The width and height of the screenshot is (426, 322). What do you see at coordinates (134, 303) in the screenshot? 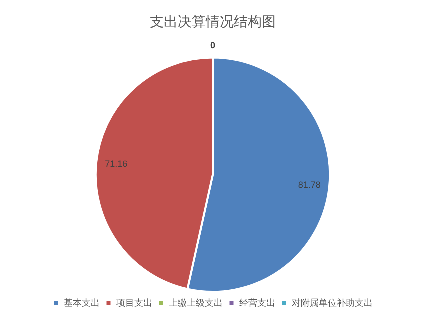
I see `legend-label: 项目支出` at bounding box center [134, 303].